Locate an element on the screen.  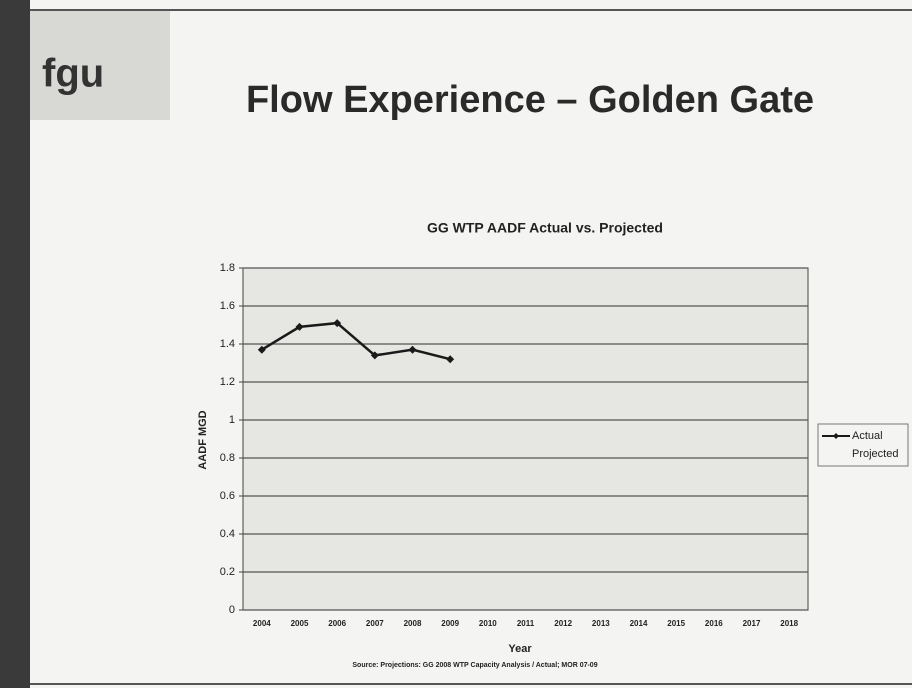
x-tick-label: 2012 is located at coordinates (563, 623).